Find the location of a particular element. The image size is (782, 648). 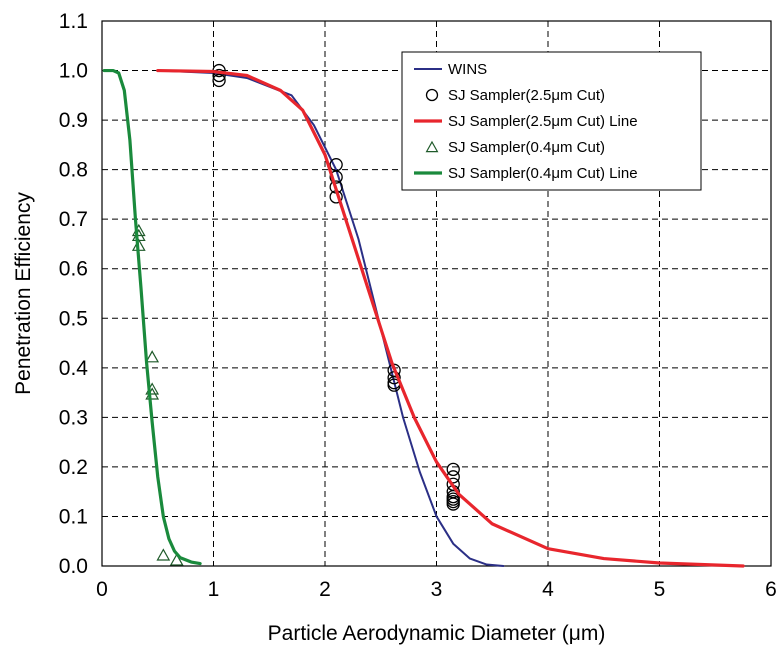

x-tick-label: 6 is located at coordinates (771, 589).